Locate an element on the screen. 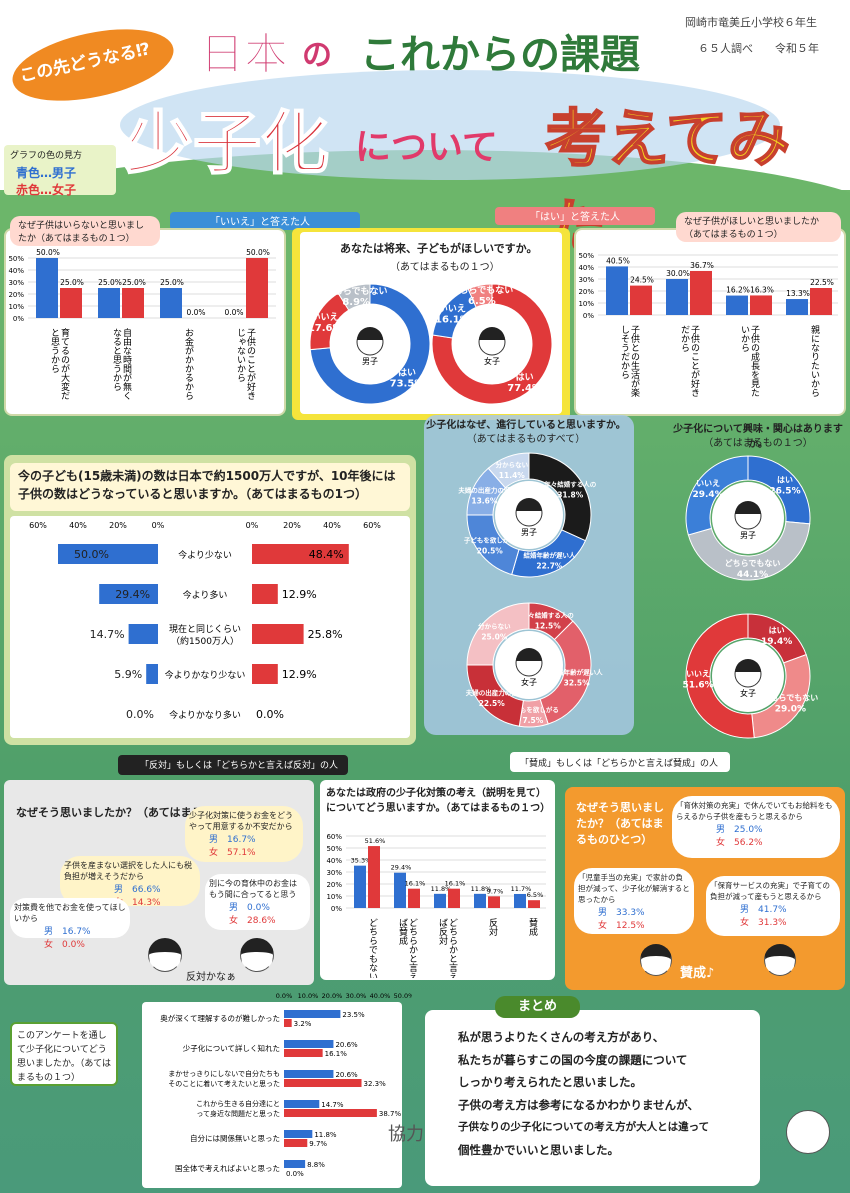 This screenshot has width=850, height=1193. slice-label: いいえ is located at coordinates (452, 308).